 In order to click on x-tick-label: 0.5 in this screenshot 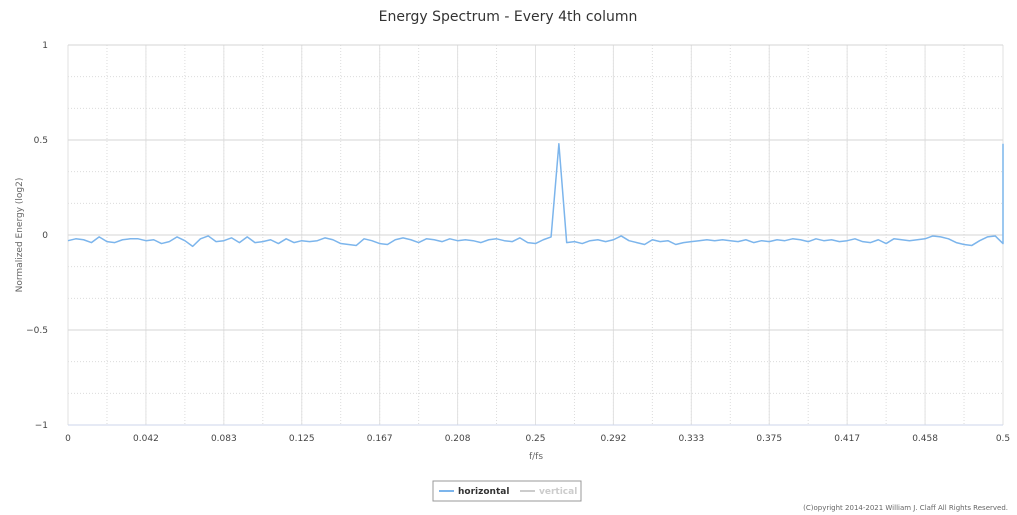, I will do `click(1003, 439)`.